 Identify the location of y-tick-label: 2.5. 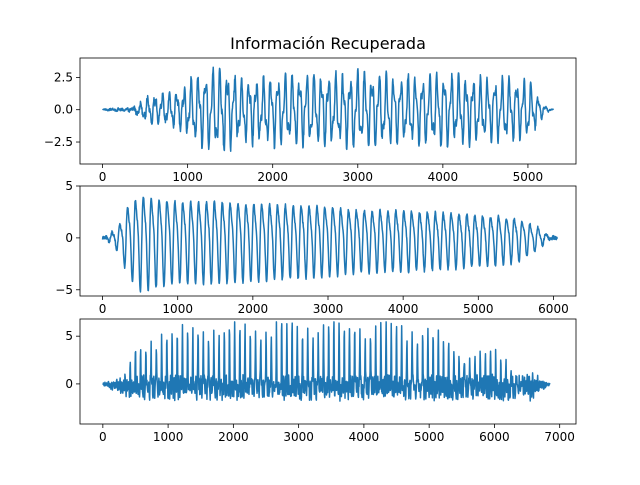
(63, 77).